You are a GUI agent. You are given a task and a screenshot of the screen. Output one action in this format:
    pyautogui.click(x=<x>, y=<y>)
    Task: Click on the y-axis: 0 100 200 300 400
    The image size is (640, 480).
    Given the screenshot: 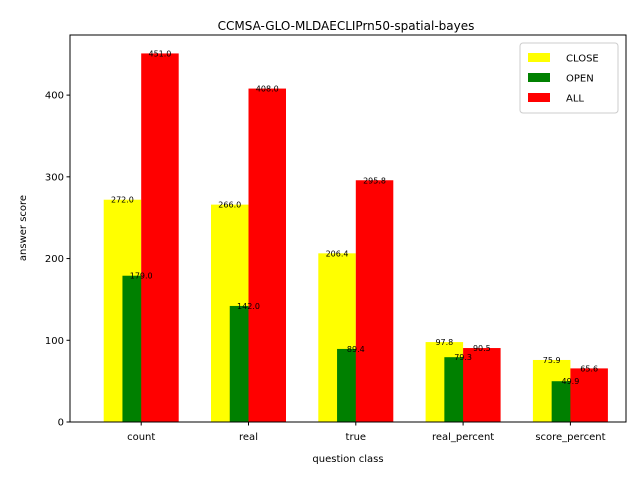 What is the action you would take?
    pyautogui.click(x=57, y=260)
    